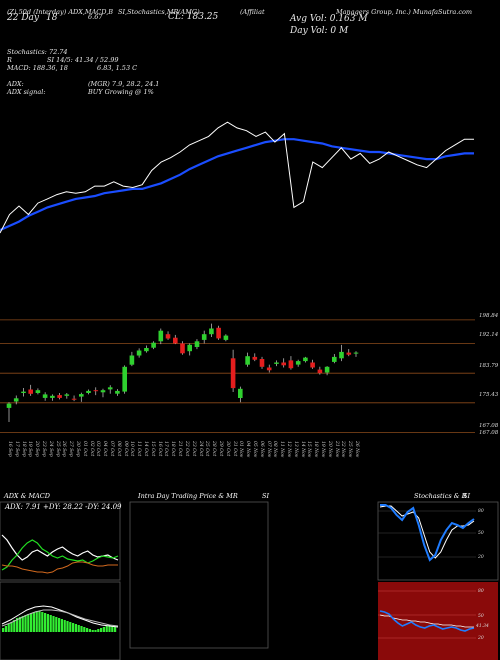 This screenshot has width=500, height=660. I want to click on header-ticker: (AMG), so click(189, 12).